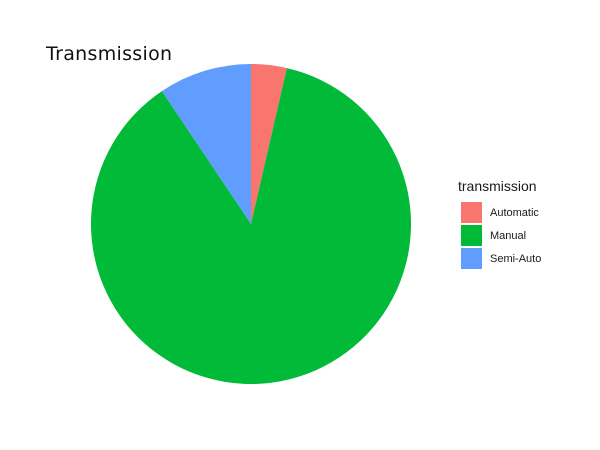 This screenshot has width=600, height=450. I want to click on pie-slice-semi-auto, so click(206, 144).